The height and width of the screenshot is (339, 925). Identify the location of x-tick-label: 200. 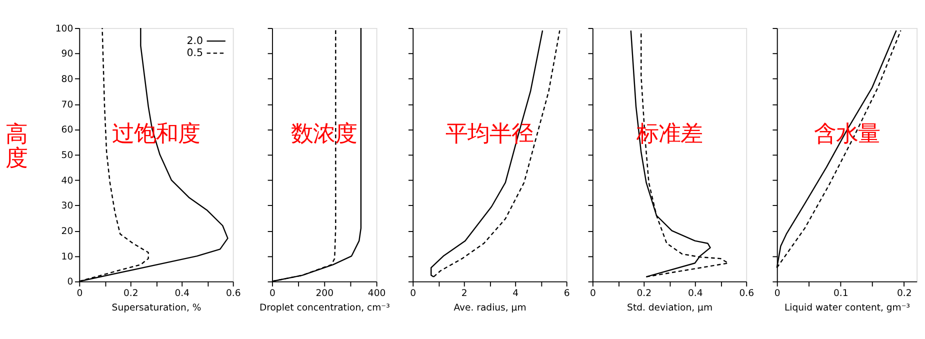
(325, 293).